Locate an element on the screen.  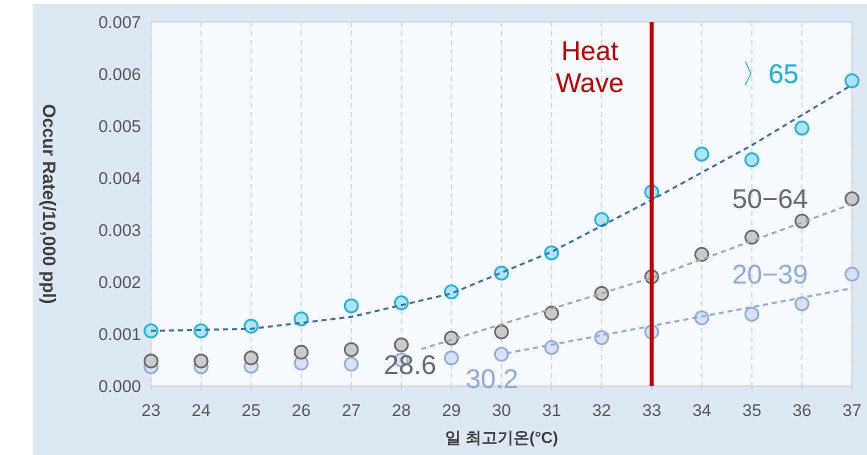
x-tick-label: 35 is located at coordinates (752, 410).